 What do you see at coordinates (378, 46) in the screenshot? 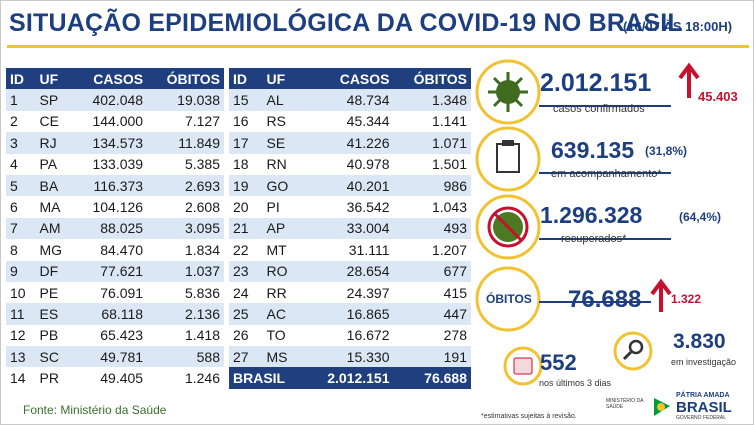
I see `divider` at bounding box center [378, 46].